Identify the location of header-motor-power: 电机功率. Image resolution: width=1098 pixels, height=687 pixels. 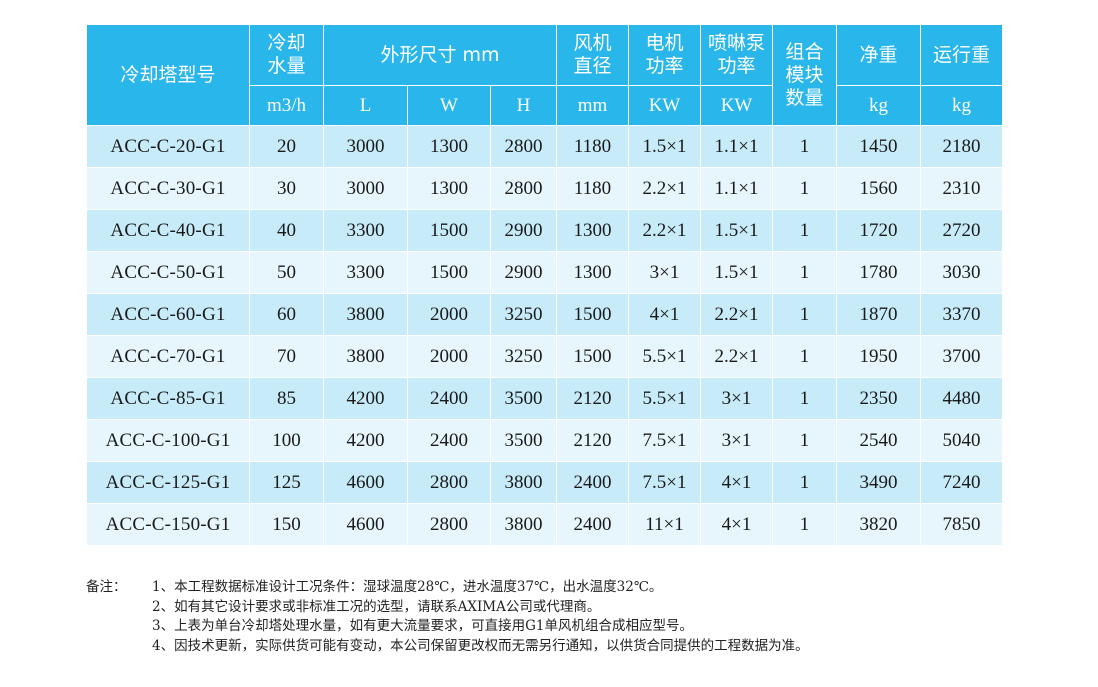
(665, 55).